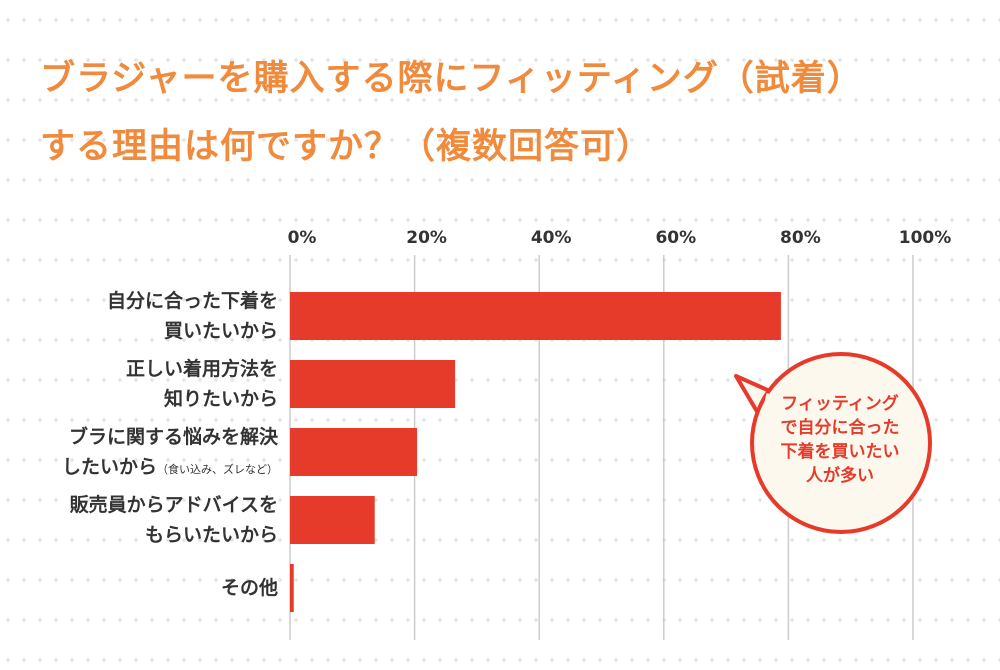 This screenshot has width=1000, height=670. I want to click on category-label: 自分に合った下着を買いたいから, so click(192, 316).